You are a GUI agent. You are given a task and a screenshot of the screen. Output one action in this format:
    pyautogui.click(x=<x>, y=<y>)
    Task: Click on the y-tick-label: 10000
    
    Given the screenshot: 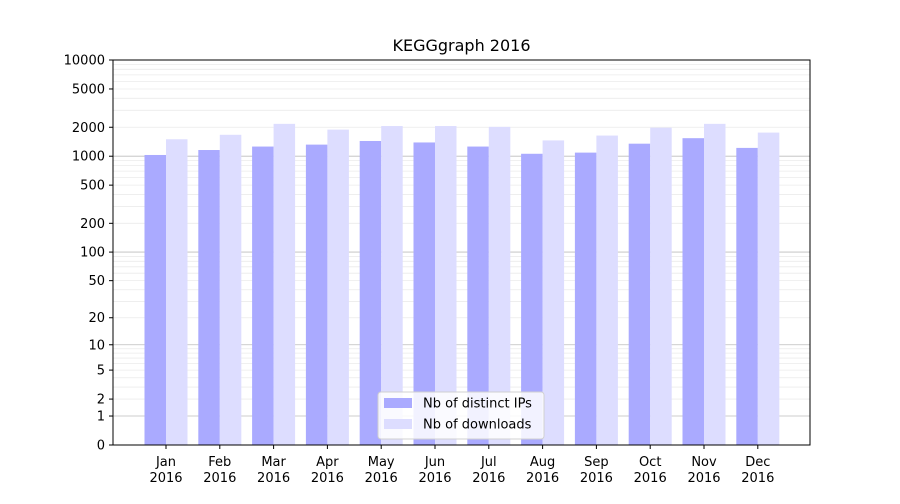 What is the action you would take?
    pyautogui.click(x=84, y=61)
    